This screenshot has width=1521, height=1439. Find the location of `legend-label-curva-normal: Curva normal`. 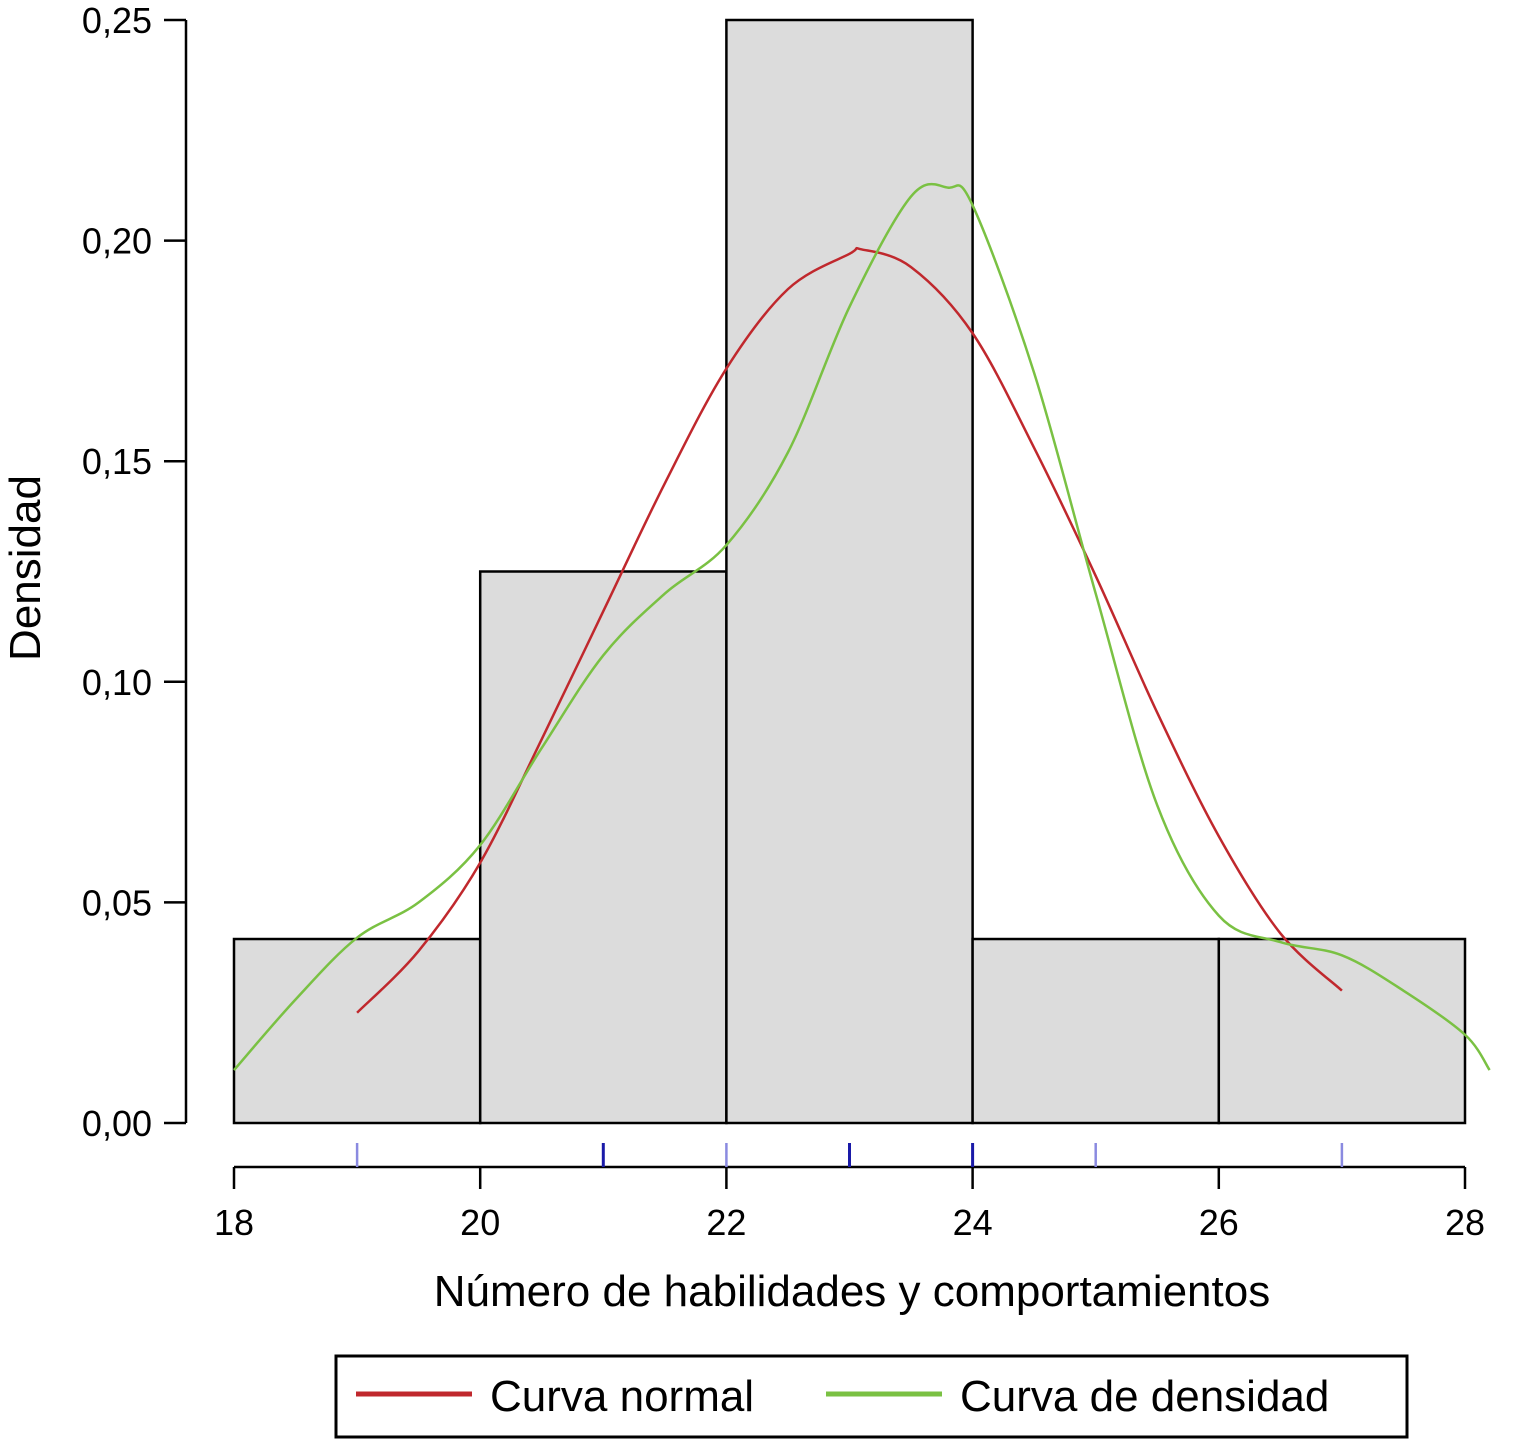

legend-label-curva-normal: Curva normal is located at coordinates (622, 1396).